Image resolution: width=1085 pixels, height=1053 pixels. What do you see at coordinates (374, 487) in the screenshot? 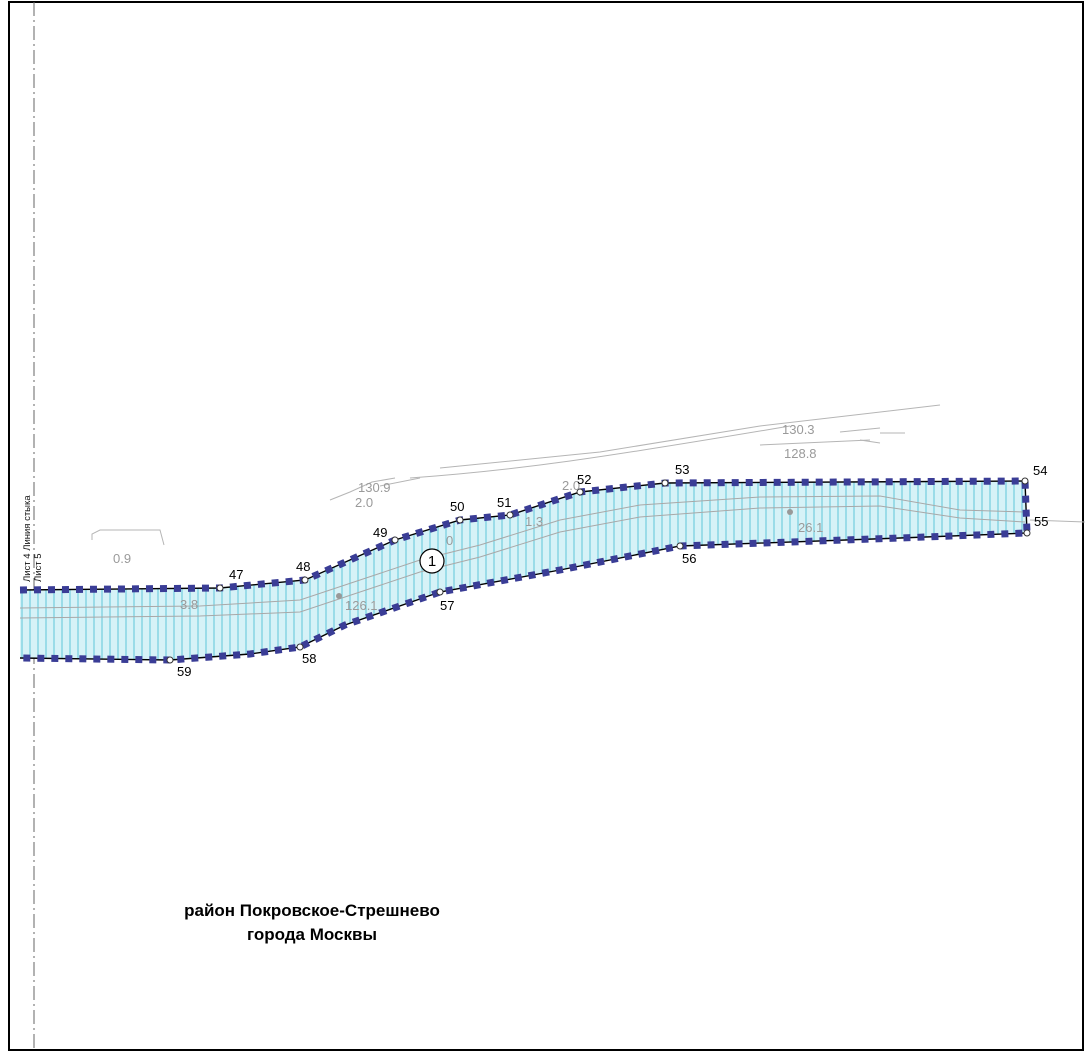
I see `elevation-label: 130.9` at bounding box center [374, 487].